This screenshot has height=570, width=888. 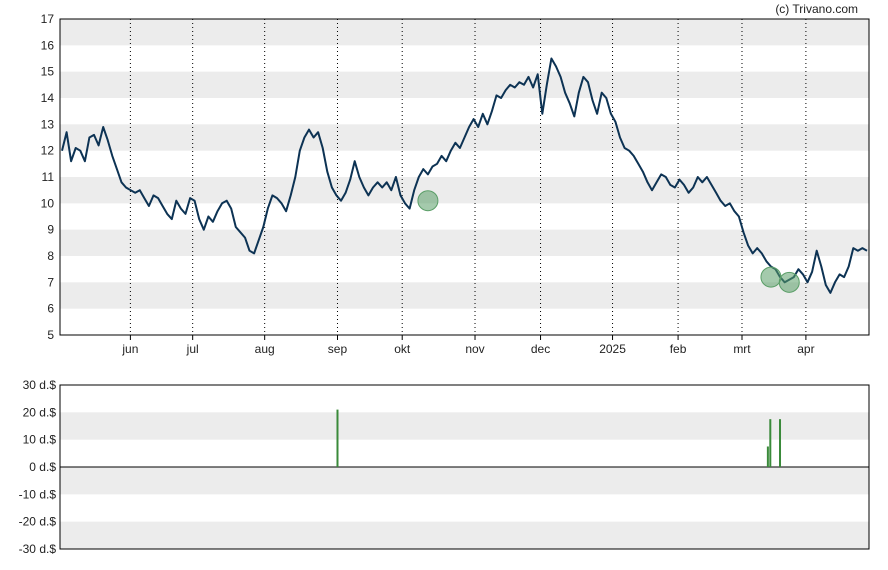 I want to click on x-axis-label-nov: nov, so click(x=474, y=349).